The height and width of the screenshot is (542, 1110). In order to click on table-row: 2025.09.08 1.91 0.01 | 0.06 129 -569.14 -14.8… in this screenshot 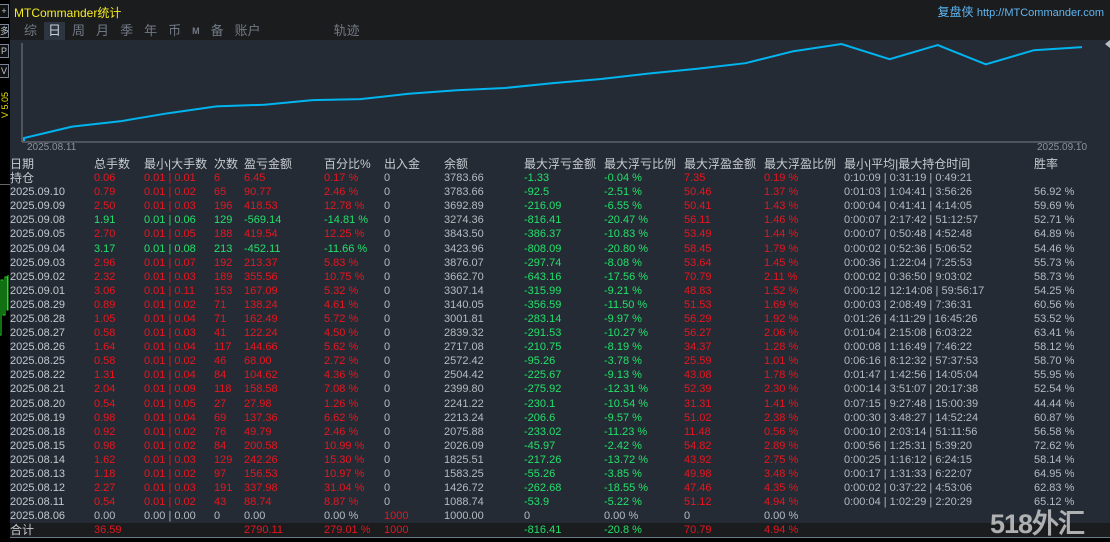, I will do `click(560, 220)`.